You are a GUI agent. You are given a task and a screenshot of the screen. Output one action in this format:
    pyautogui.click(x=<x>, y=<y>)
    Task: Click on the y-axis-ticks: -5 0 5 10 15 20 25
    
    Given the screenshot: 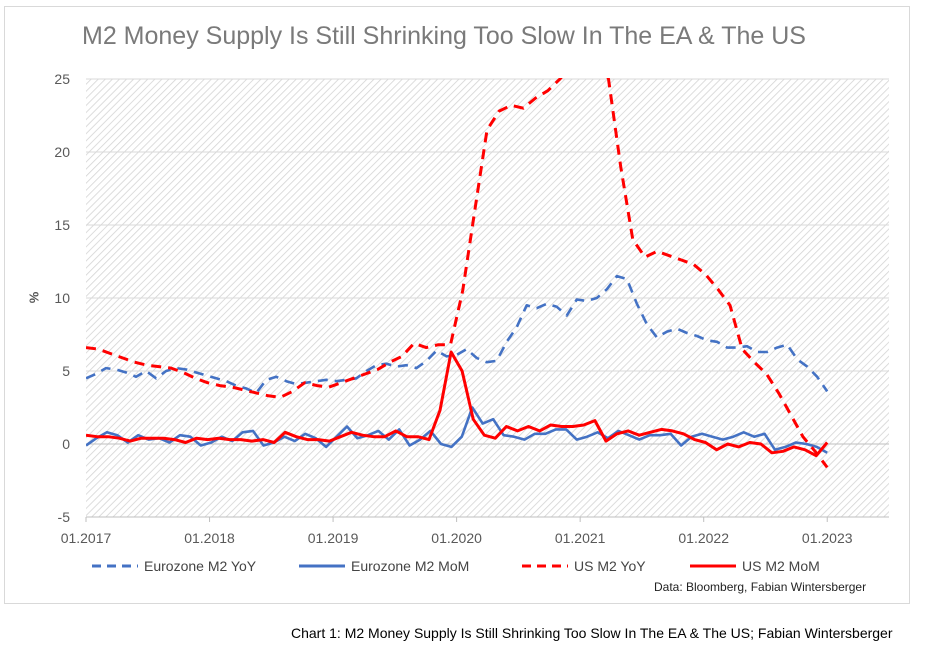 What is the action you would take?
    pyautogui.click(x=62, y=298)
    